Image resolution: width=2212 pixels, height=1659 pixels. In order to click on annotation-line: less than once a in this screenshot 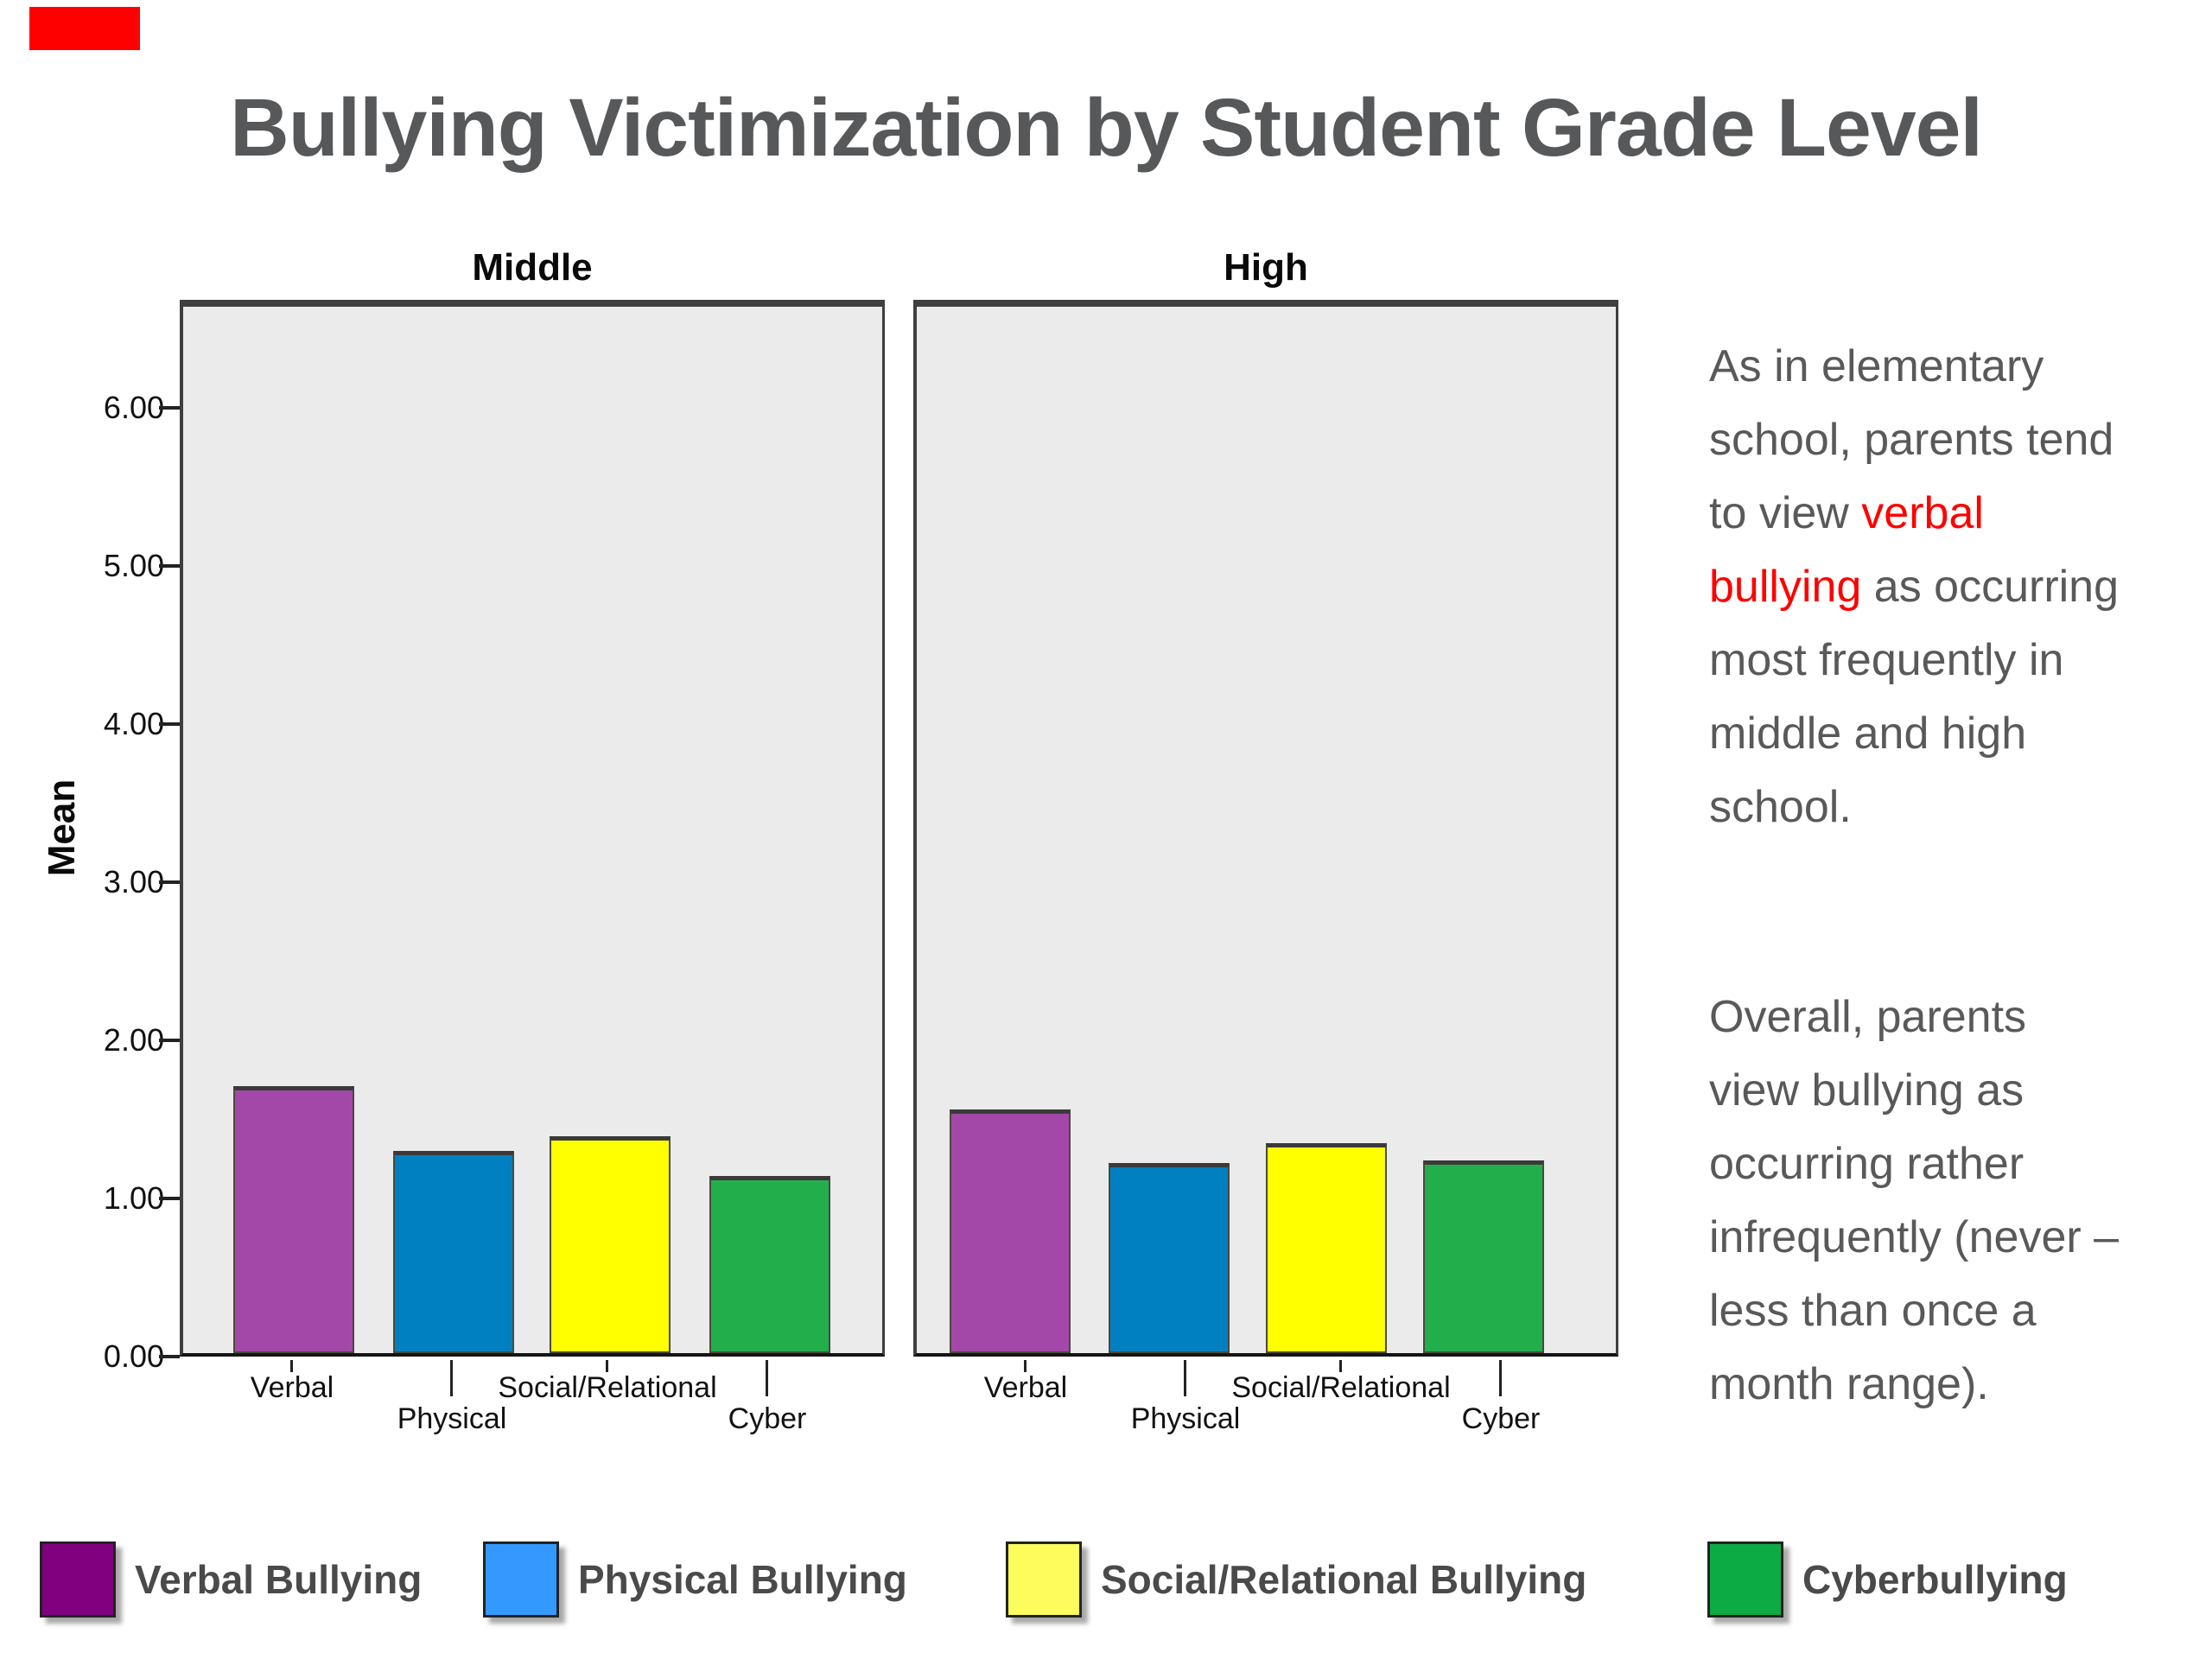, I will do `click(1873, 1311)`.